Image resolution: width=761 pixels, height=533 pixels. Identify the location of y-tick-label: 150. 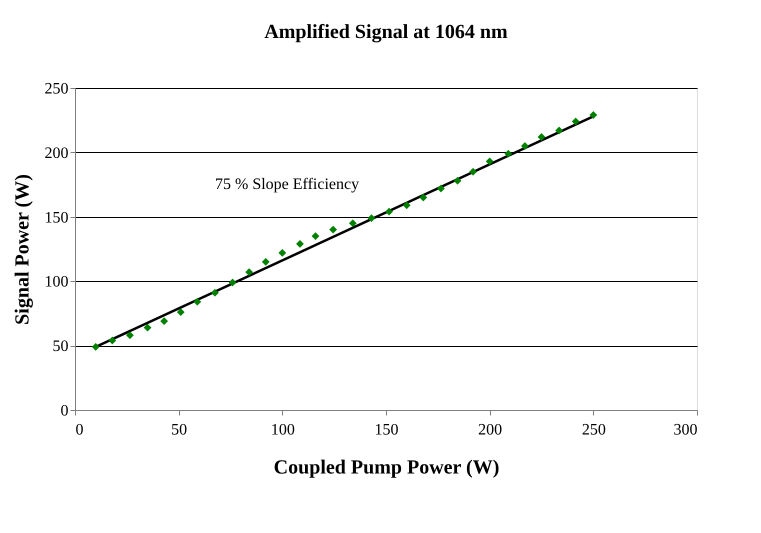
(56, 217).